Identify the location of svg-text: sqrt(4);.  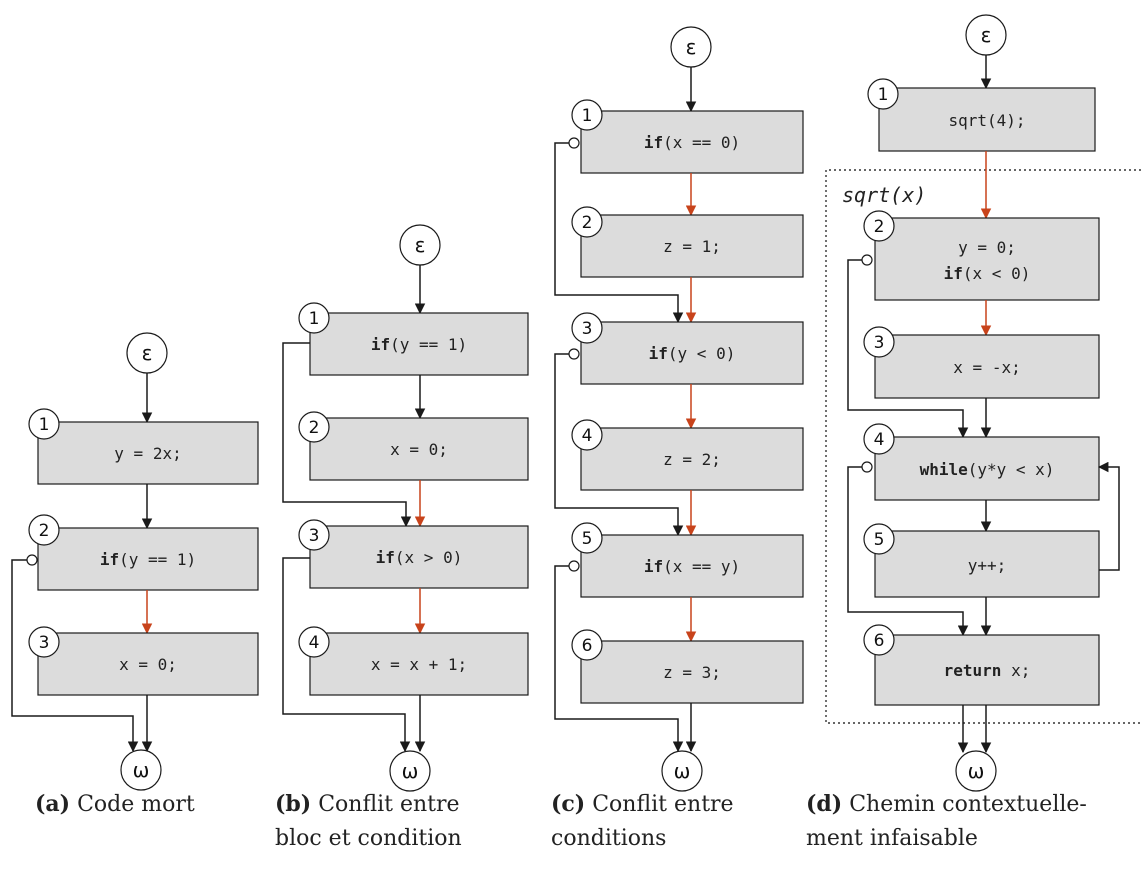
(986, 120).